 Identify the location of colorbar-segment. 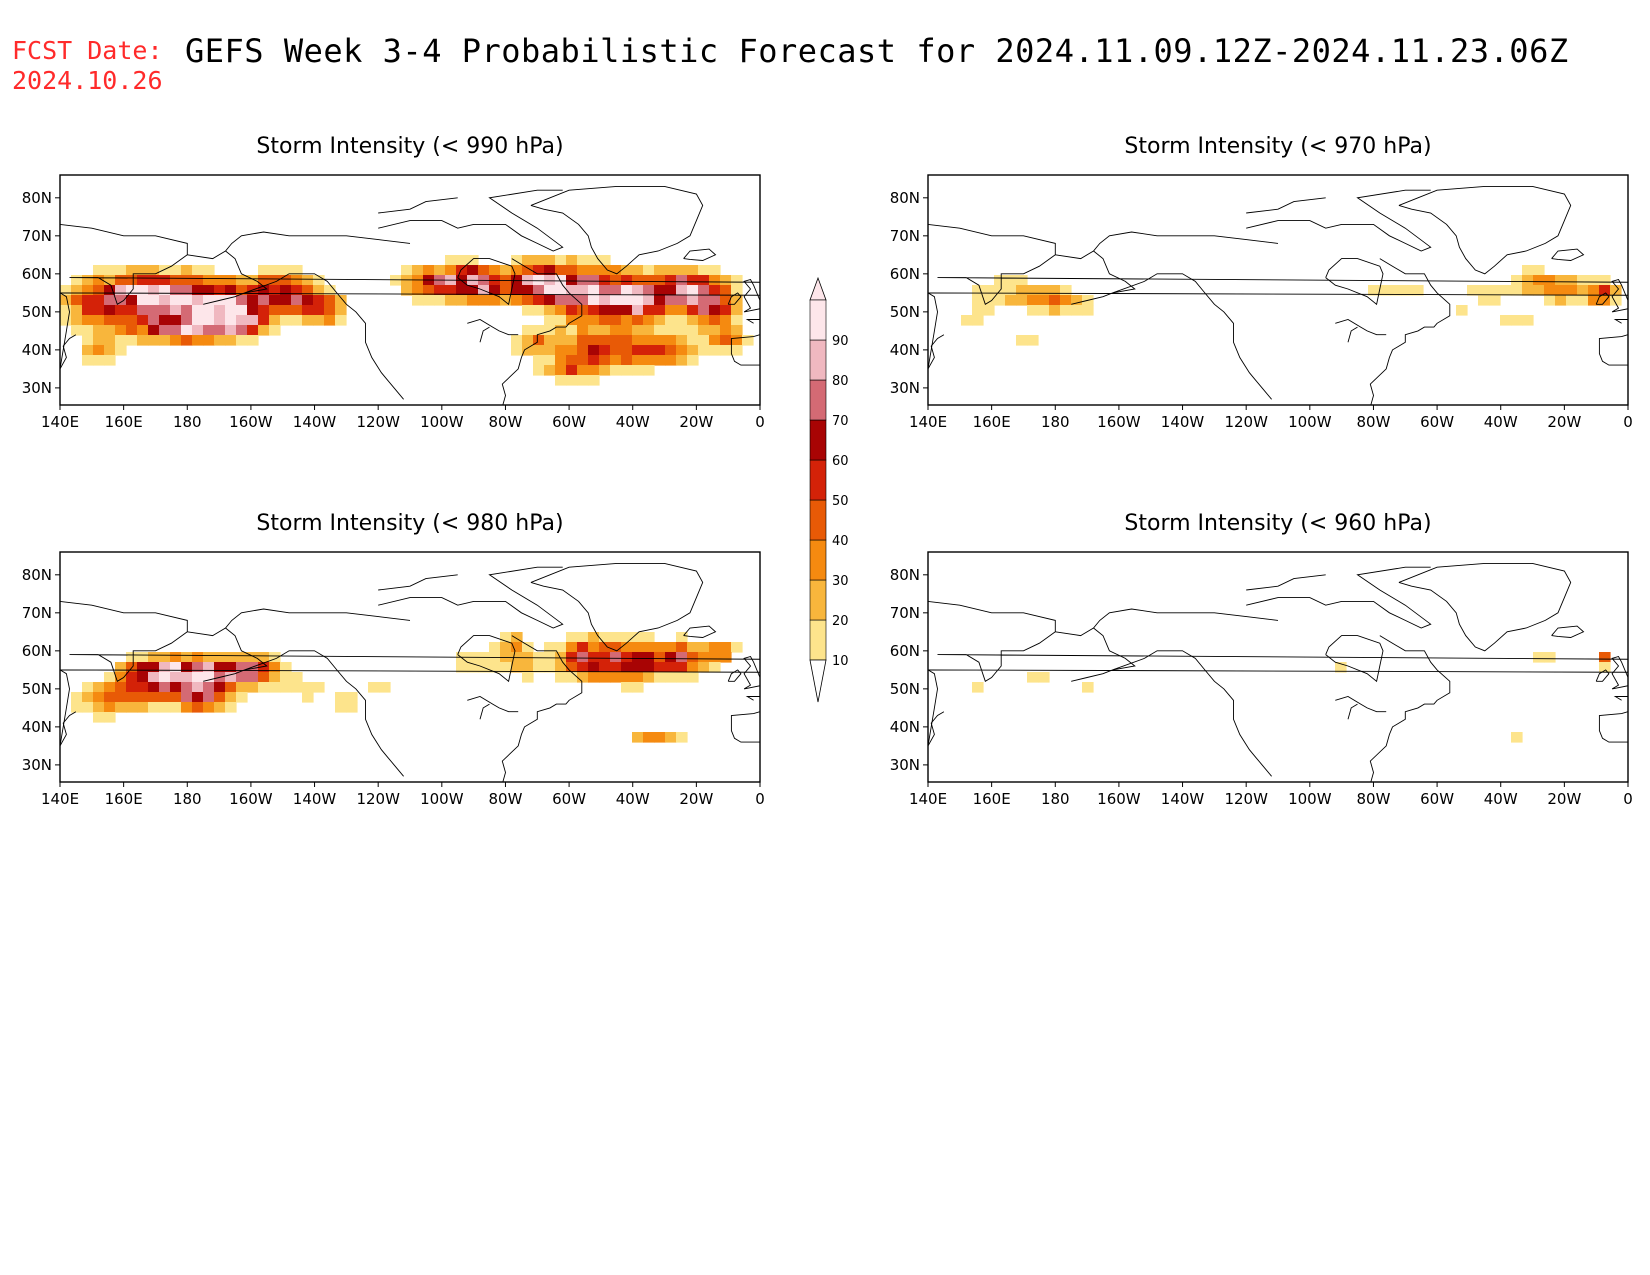
(818, 480).